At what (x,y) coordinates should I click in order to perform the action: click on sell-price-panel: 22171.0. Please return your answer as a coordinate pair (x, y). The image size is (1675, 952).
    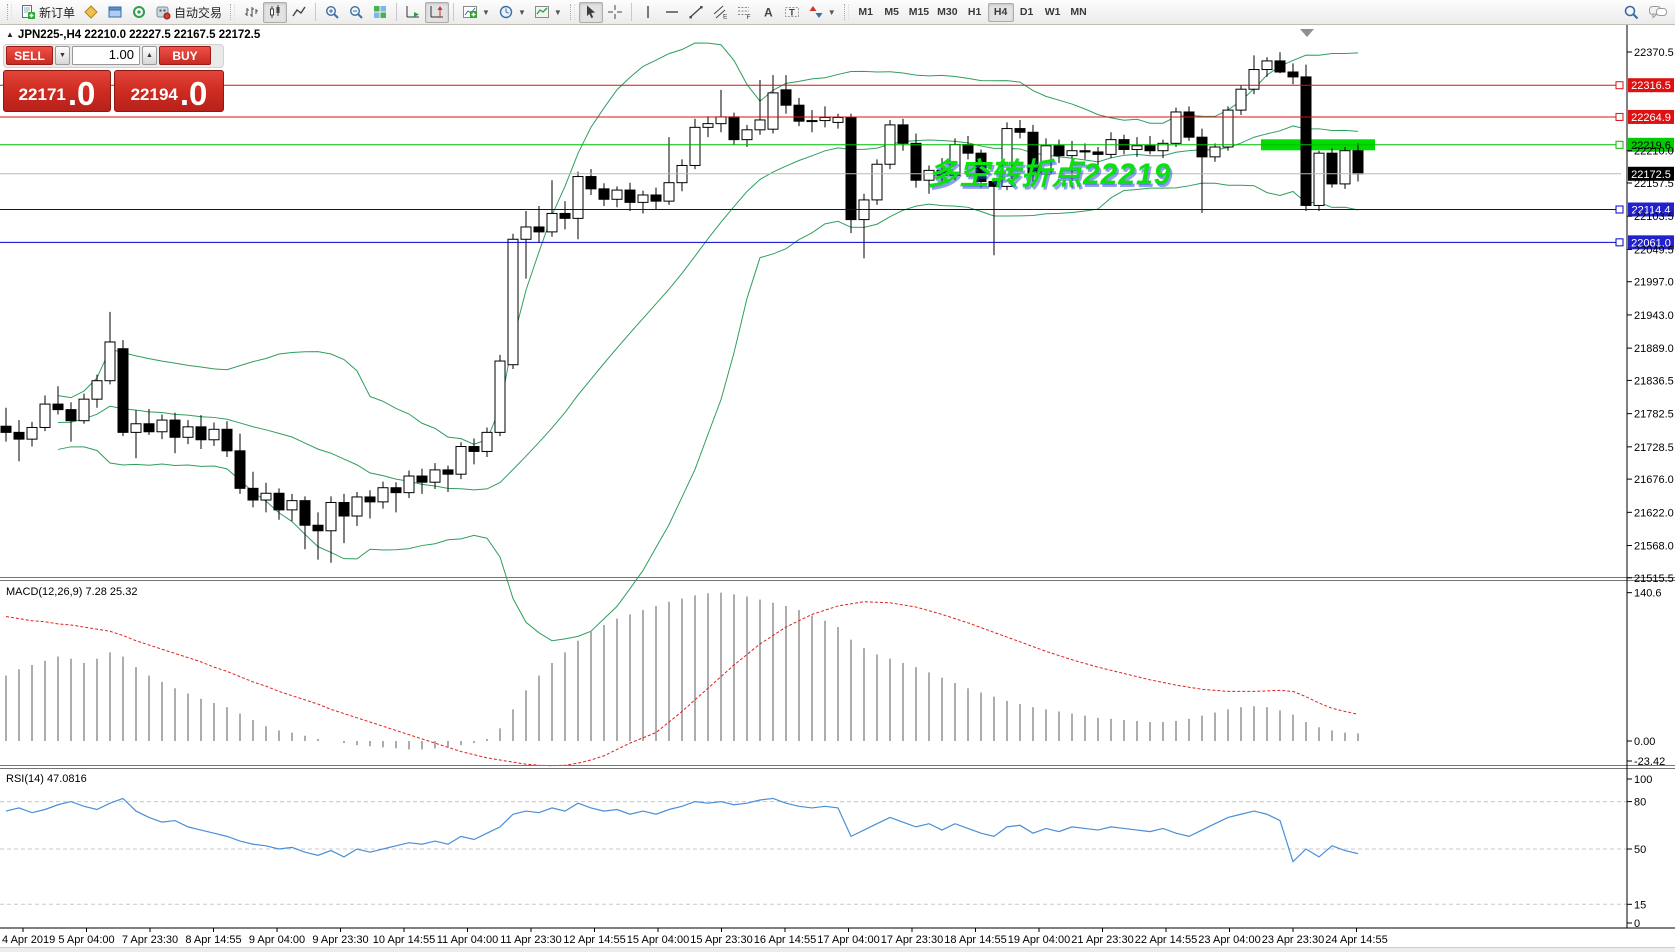
    Looking at the image, I should click on (57, 91).